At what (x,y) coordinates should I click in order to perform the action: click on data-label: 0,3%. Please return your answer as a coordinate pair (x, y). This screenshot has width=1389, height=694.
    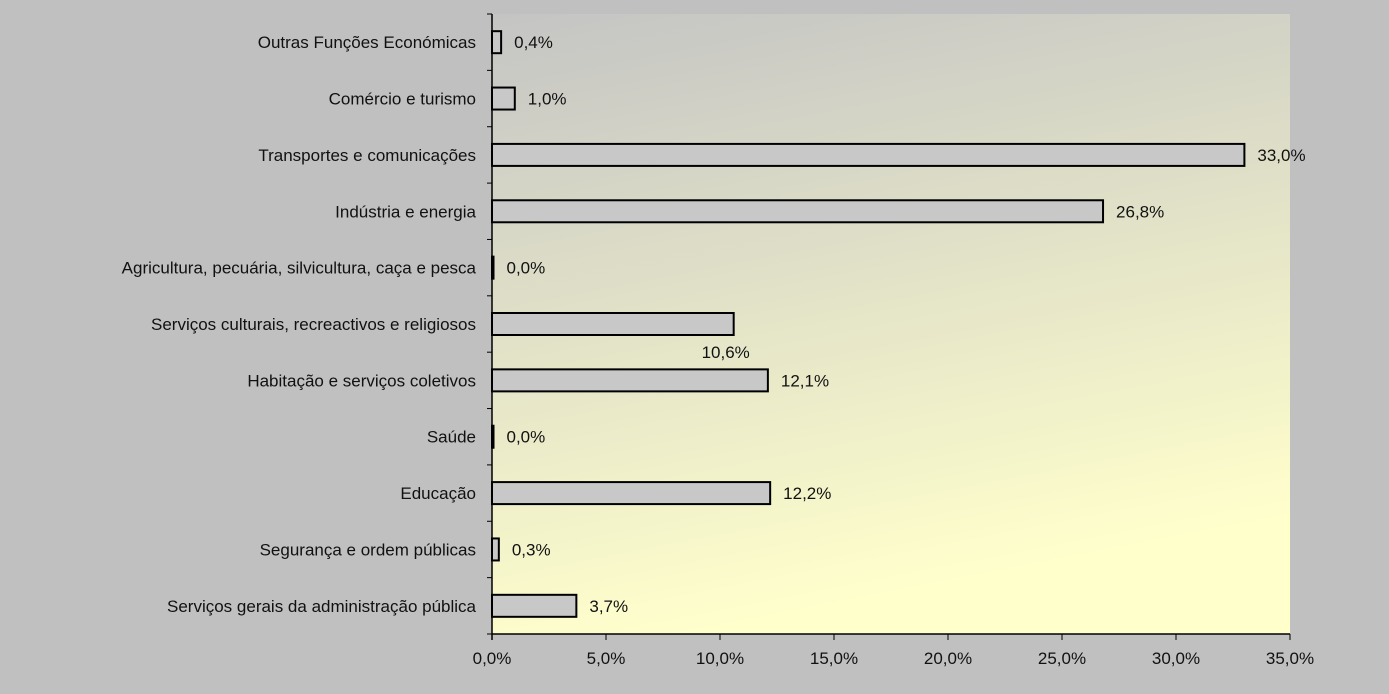
    Looking at the image, I should click on (531, 549).